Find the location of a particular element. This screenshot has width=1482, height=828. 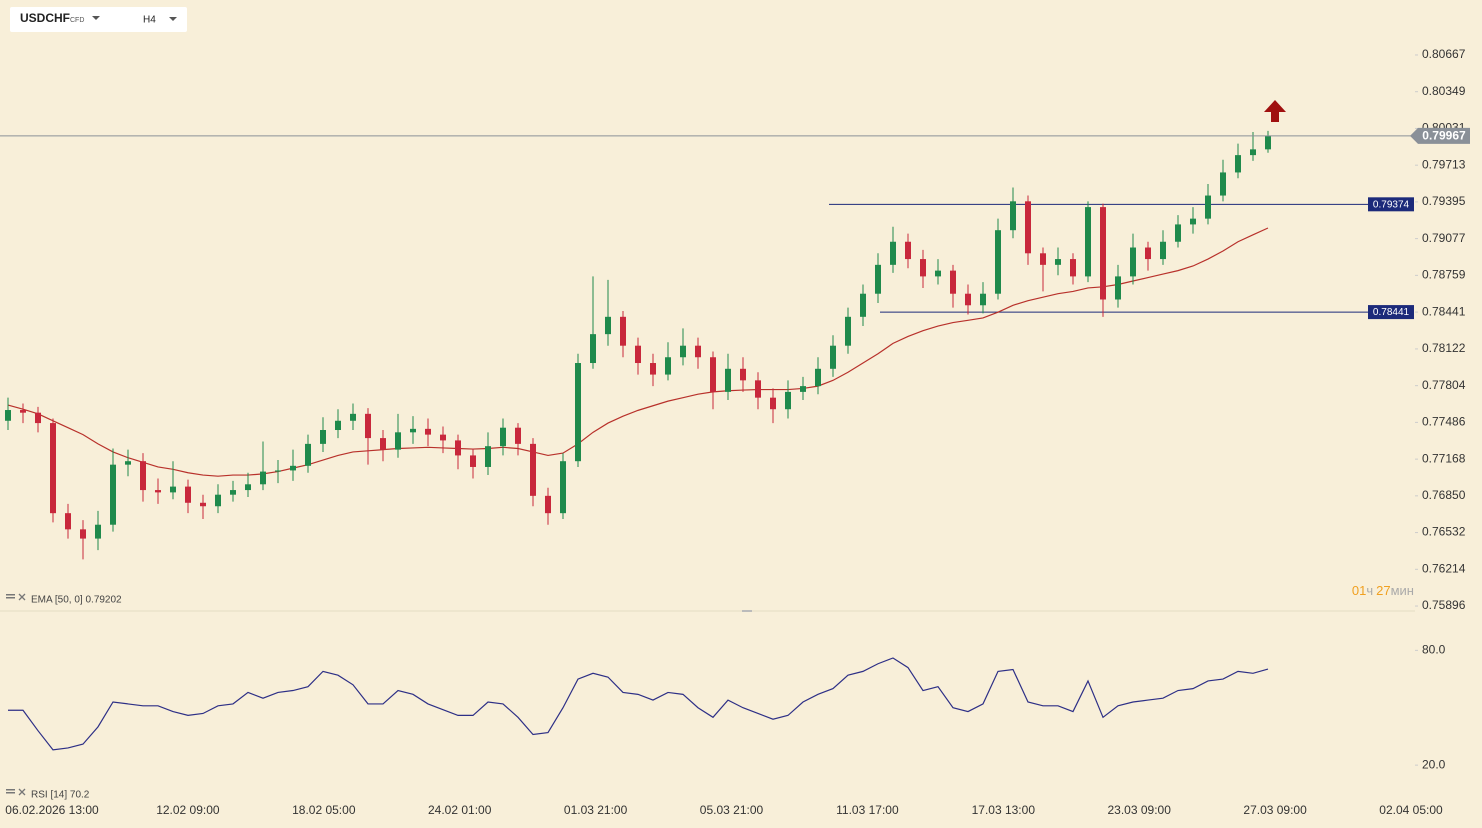

x-tick-label: 02.04 05:00 is located at coordinates (1411, 810).